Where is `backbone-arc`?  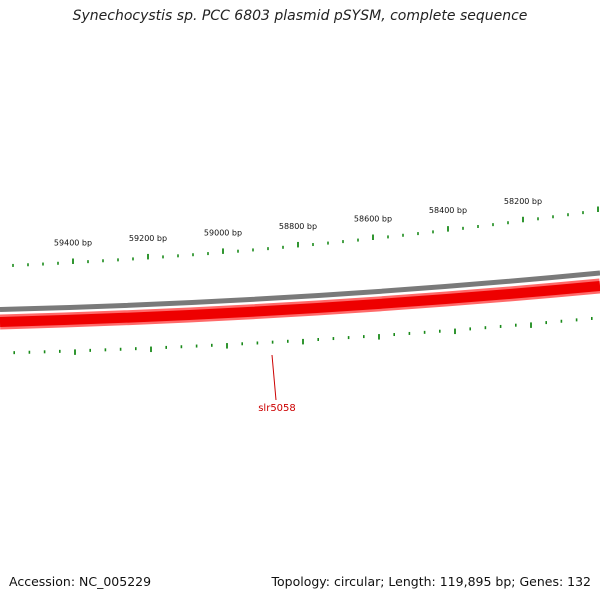
backbone-arc is located at coordinates (300, 291).